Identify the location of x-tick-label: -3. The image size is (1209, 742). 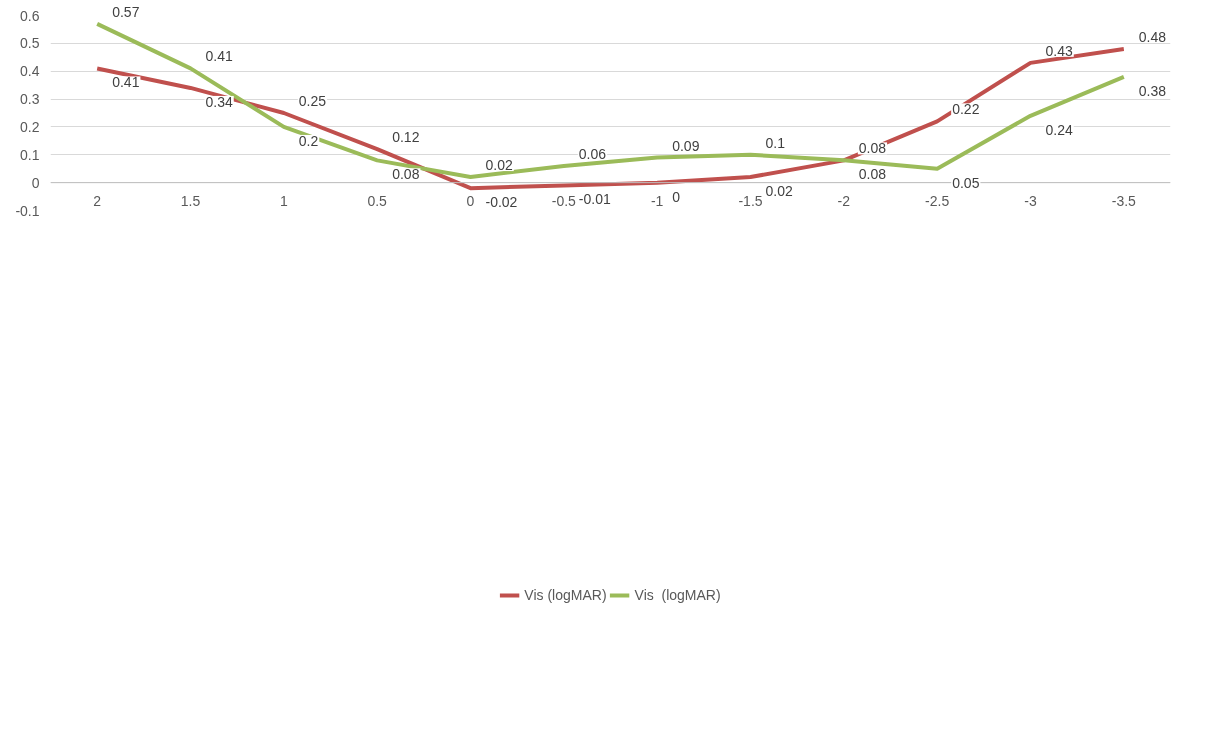
(1030, 200).